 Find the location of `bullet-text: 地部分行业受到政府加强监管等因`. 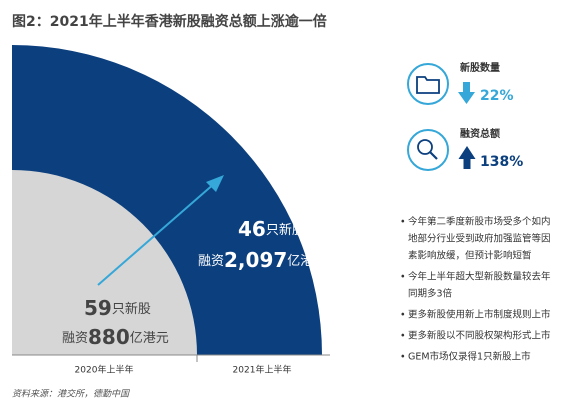

bullet-text: 地部分行业受到政府加强监管等因 is located at coordinates (479, 239).